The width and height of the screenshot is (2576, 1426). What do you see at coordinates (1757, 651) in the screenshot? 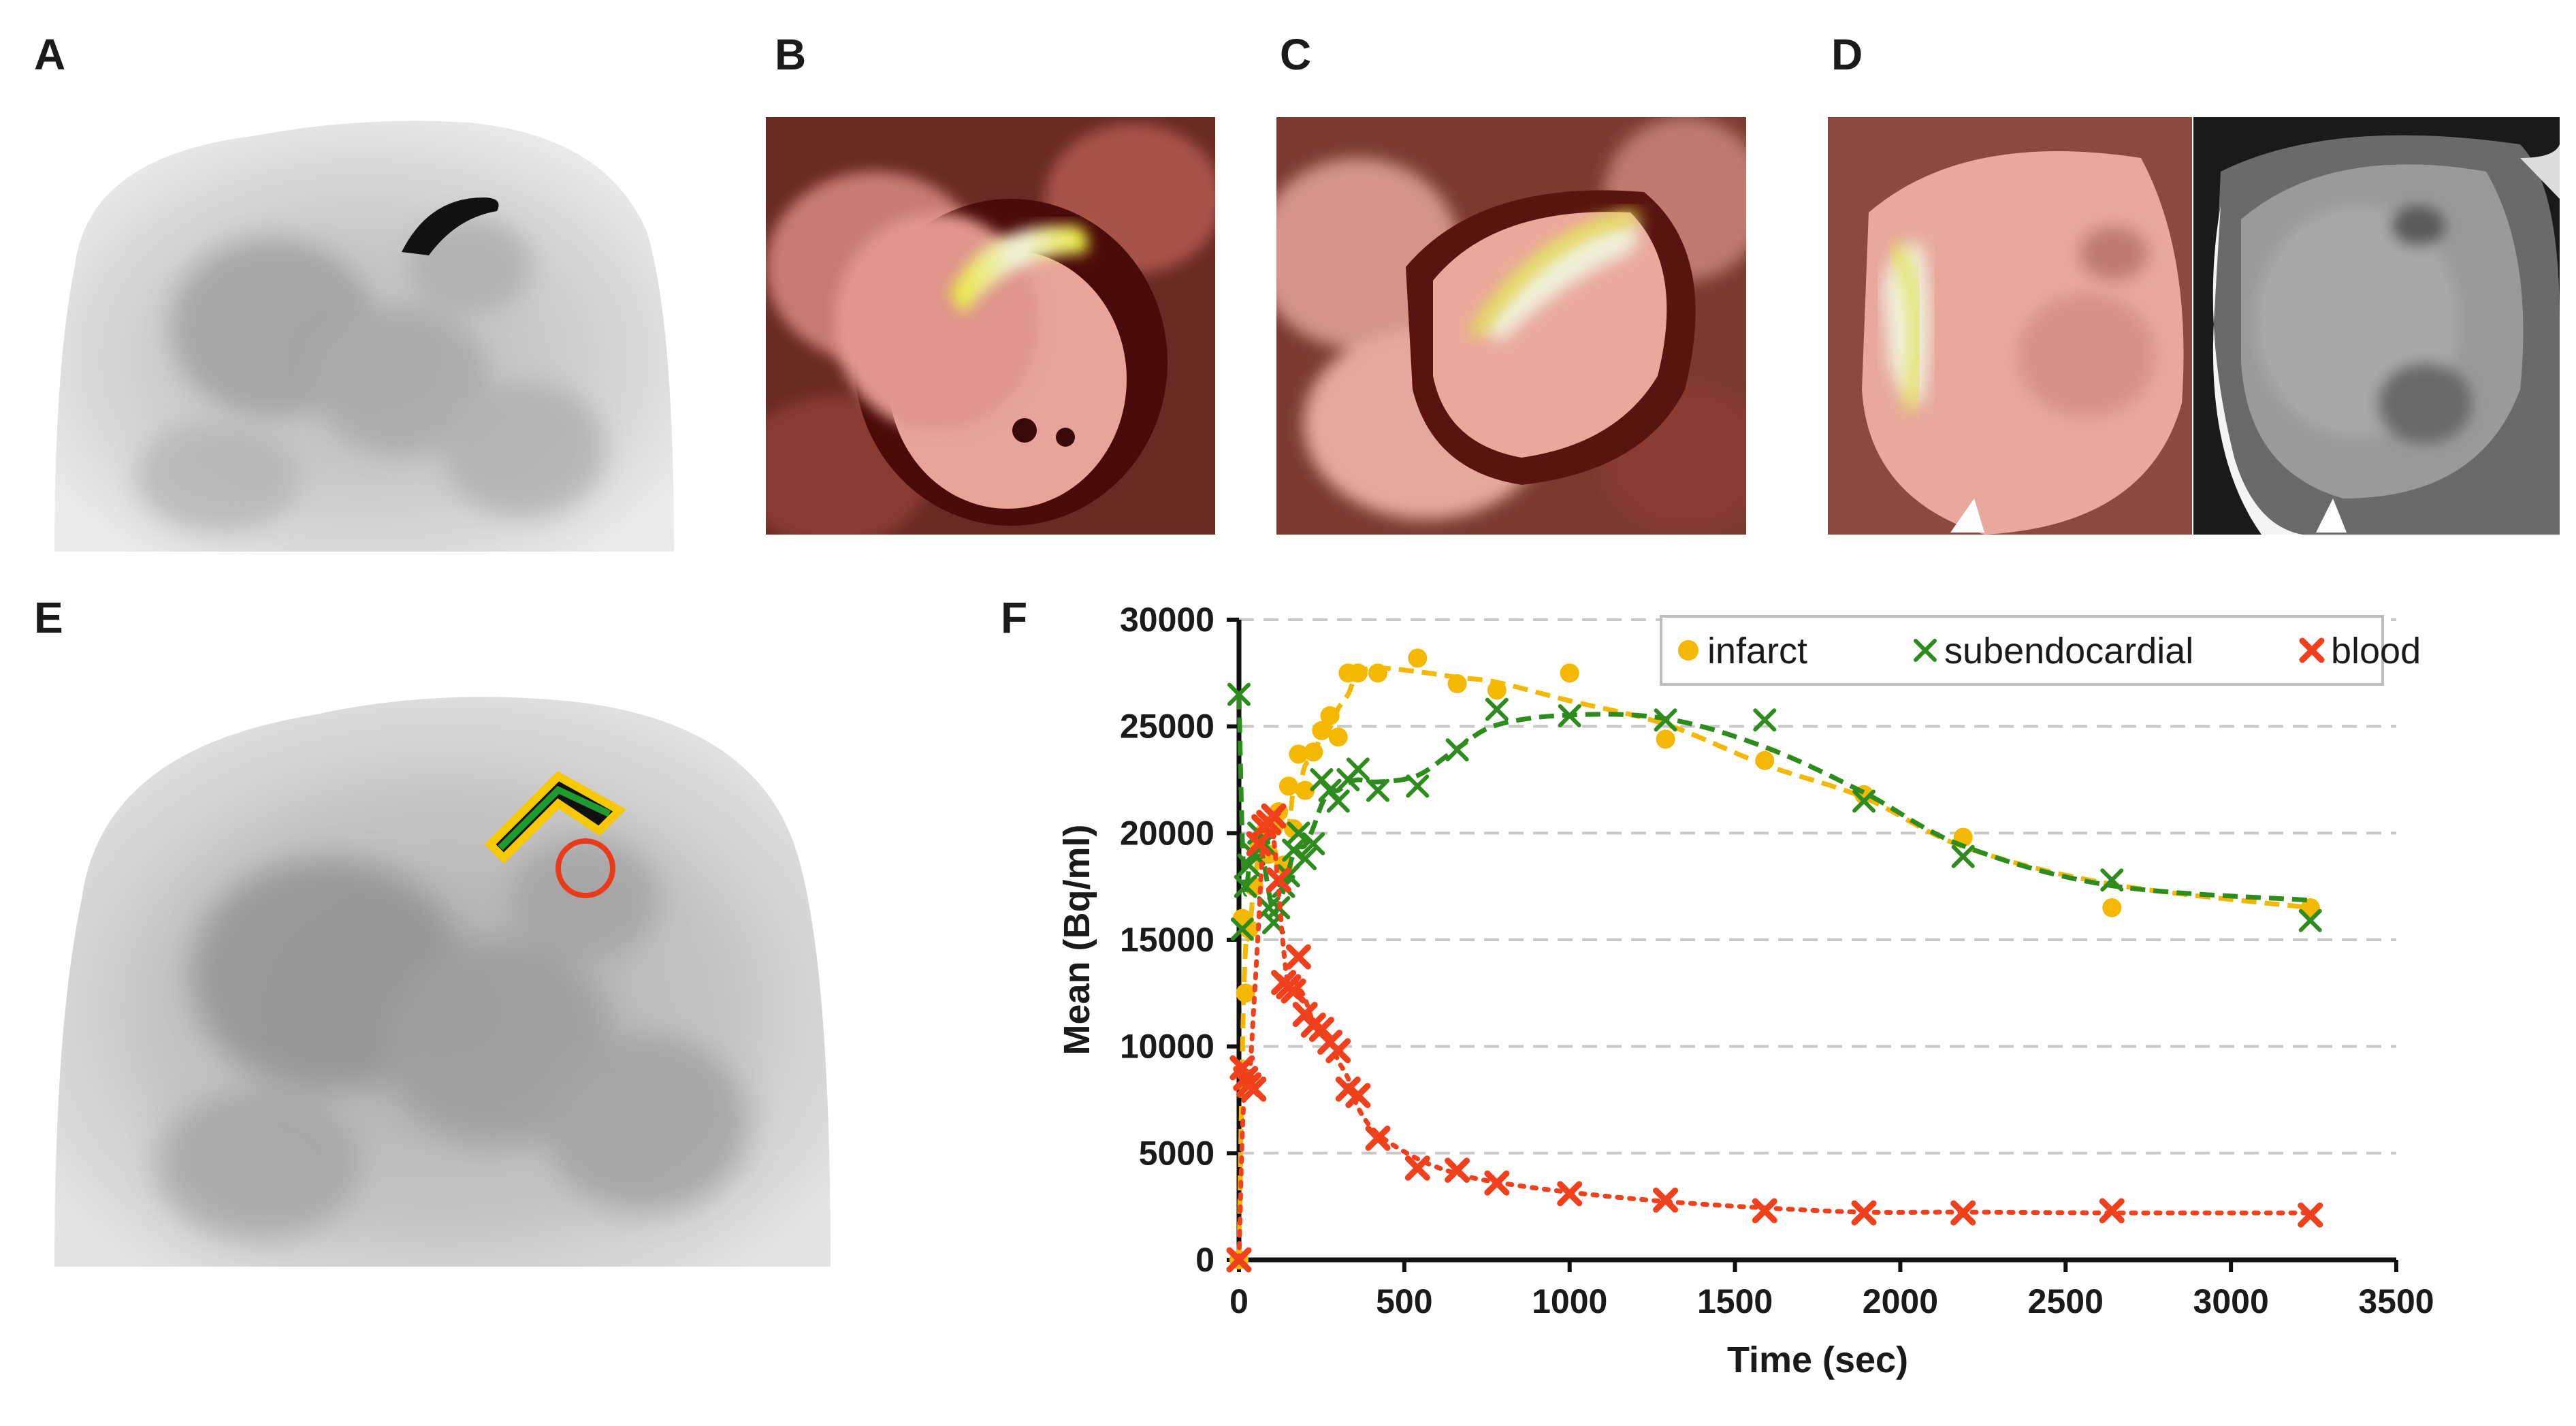
I see `legend-label-infarct: infarct` at bounding box center [1757, 651].